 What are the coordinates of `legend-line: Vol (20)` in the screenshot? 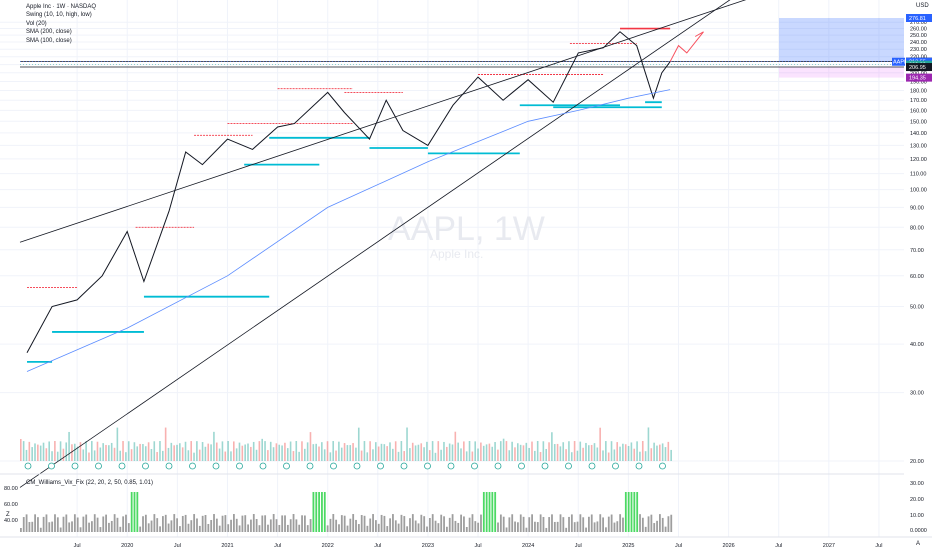 It's located at (36, 23).